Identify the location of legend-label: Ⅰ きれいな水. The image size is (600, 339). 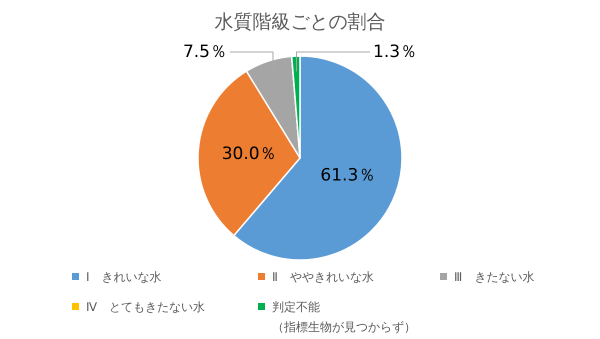
(124, 277).